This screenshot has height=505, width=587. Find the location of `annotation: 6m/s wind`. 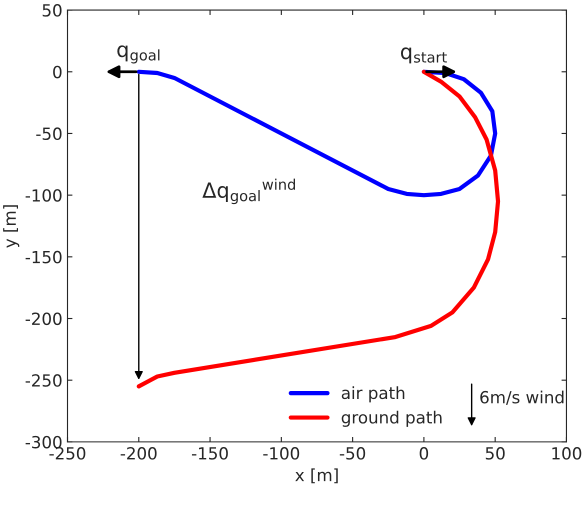

annotation: 6m/s wind is located at coordinates (522, 397).